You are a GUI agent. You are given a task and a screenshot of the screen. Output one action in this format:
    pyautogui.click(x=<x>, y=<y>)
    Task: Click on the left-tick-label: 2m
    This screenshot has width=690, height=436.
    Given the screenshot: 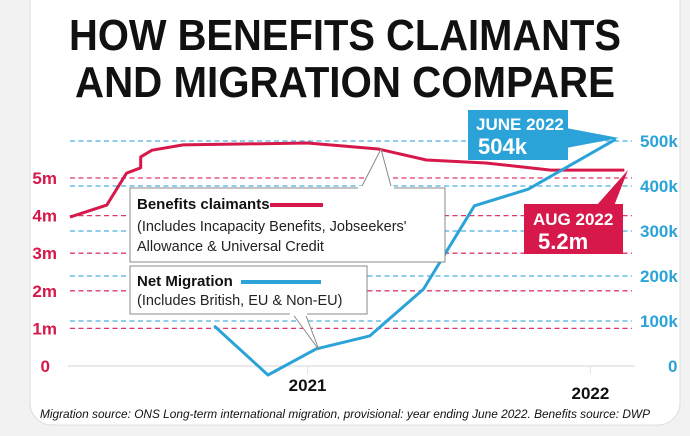 What is the action you would take?
    pyautogui.click(x=44, y=291)
    